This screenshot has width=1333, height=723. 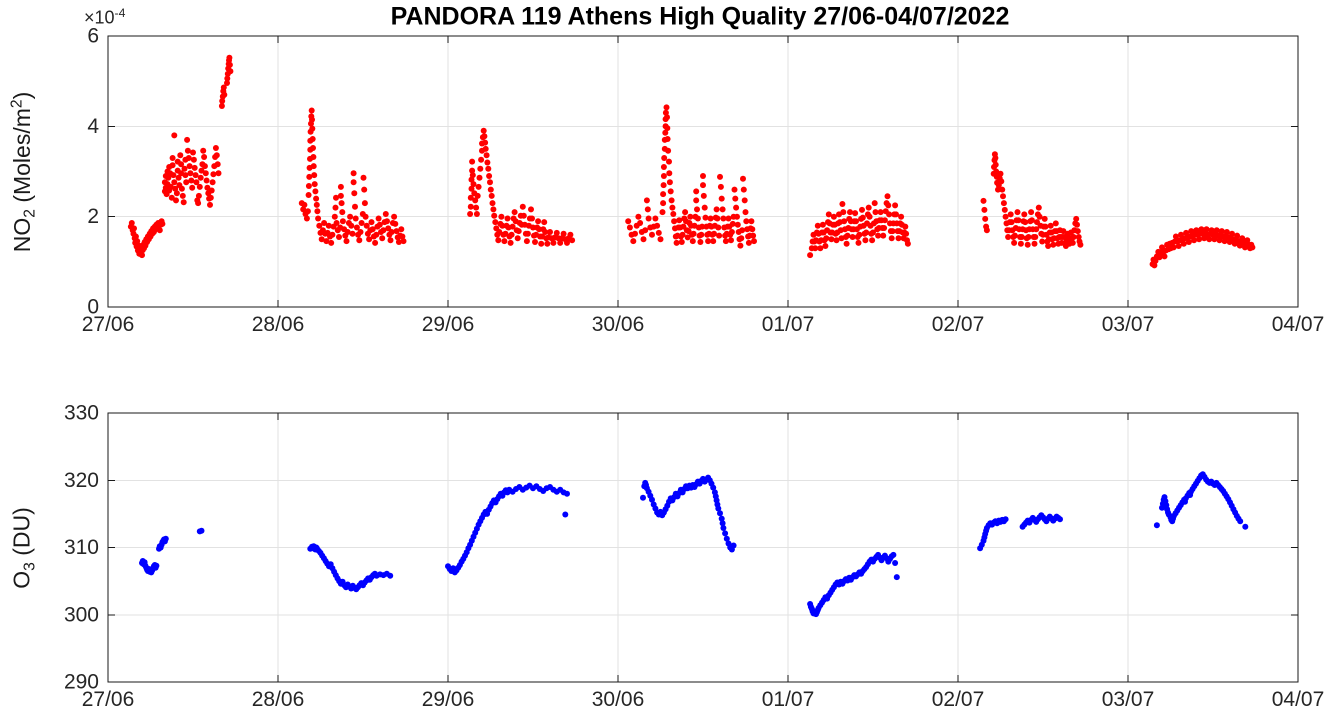 I want to click on svg-text: 330, so click(x=81, y=413).